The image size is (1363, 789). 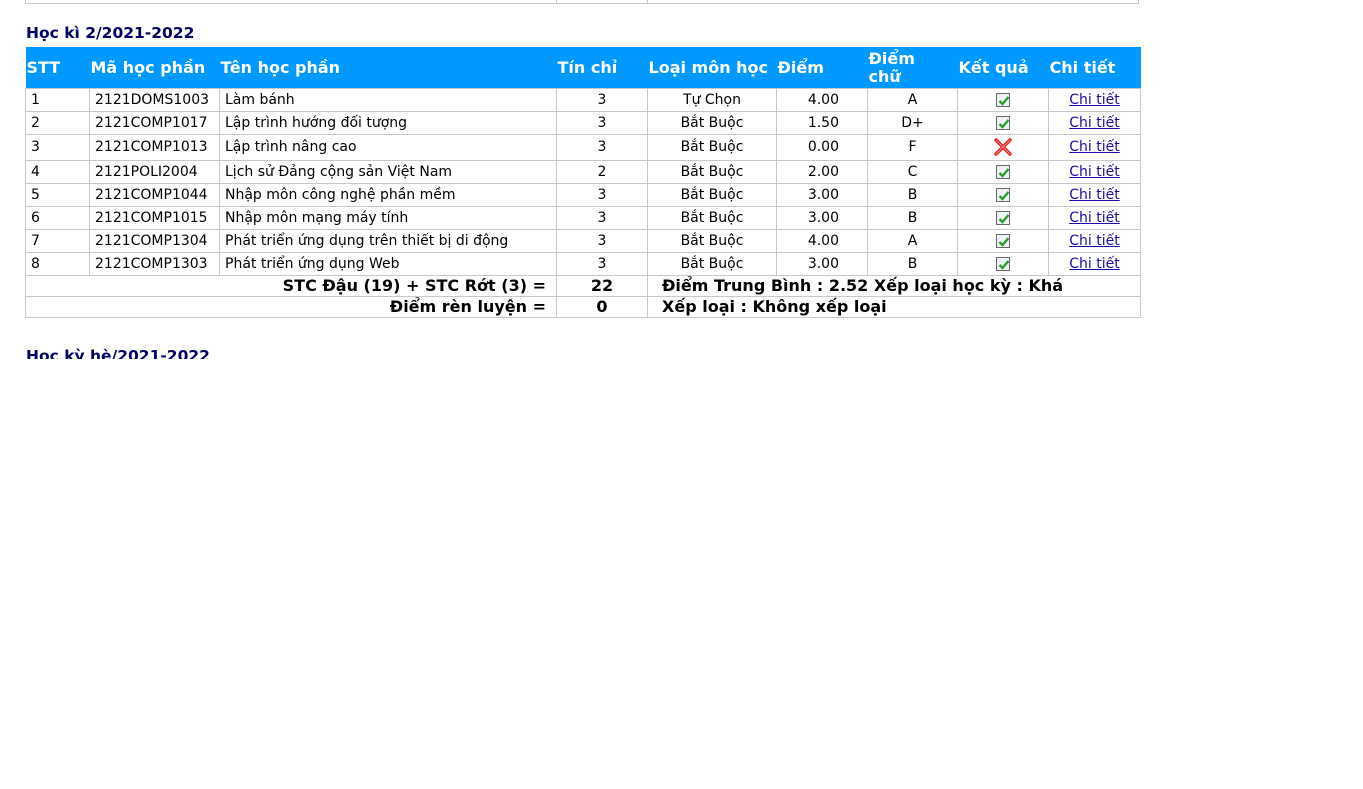 What do you see at coordinates (57, 195) in the screenshot?
I see `cell-stt: 5` at bounding box center [57, 195].